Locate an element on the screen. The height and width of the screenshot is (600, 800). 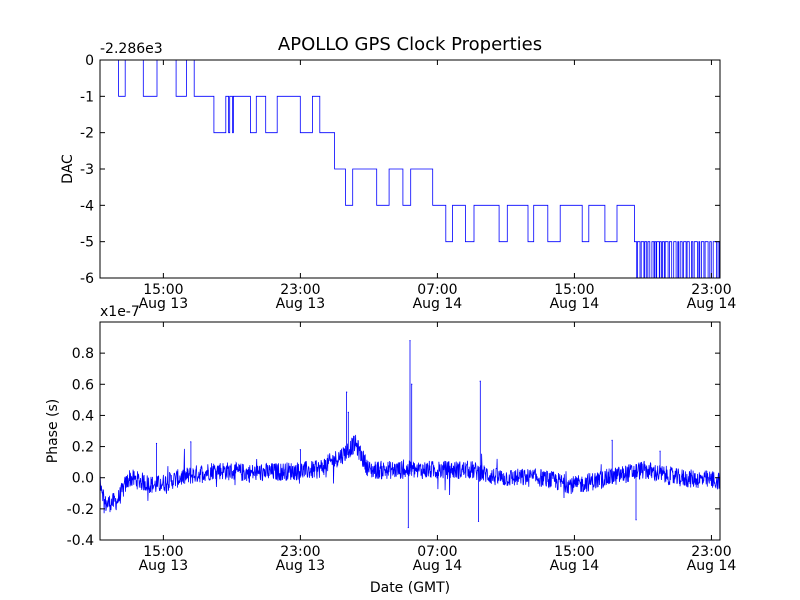
phase-ytick-label: 0.4 is located at coordinates (83, 416).